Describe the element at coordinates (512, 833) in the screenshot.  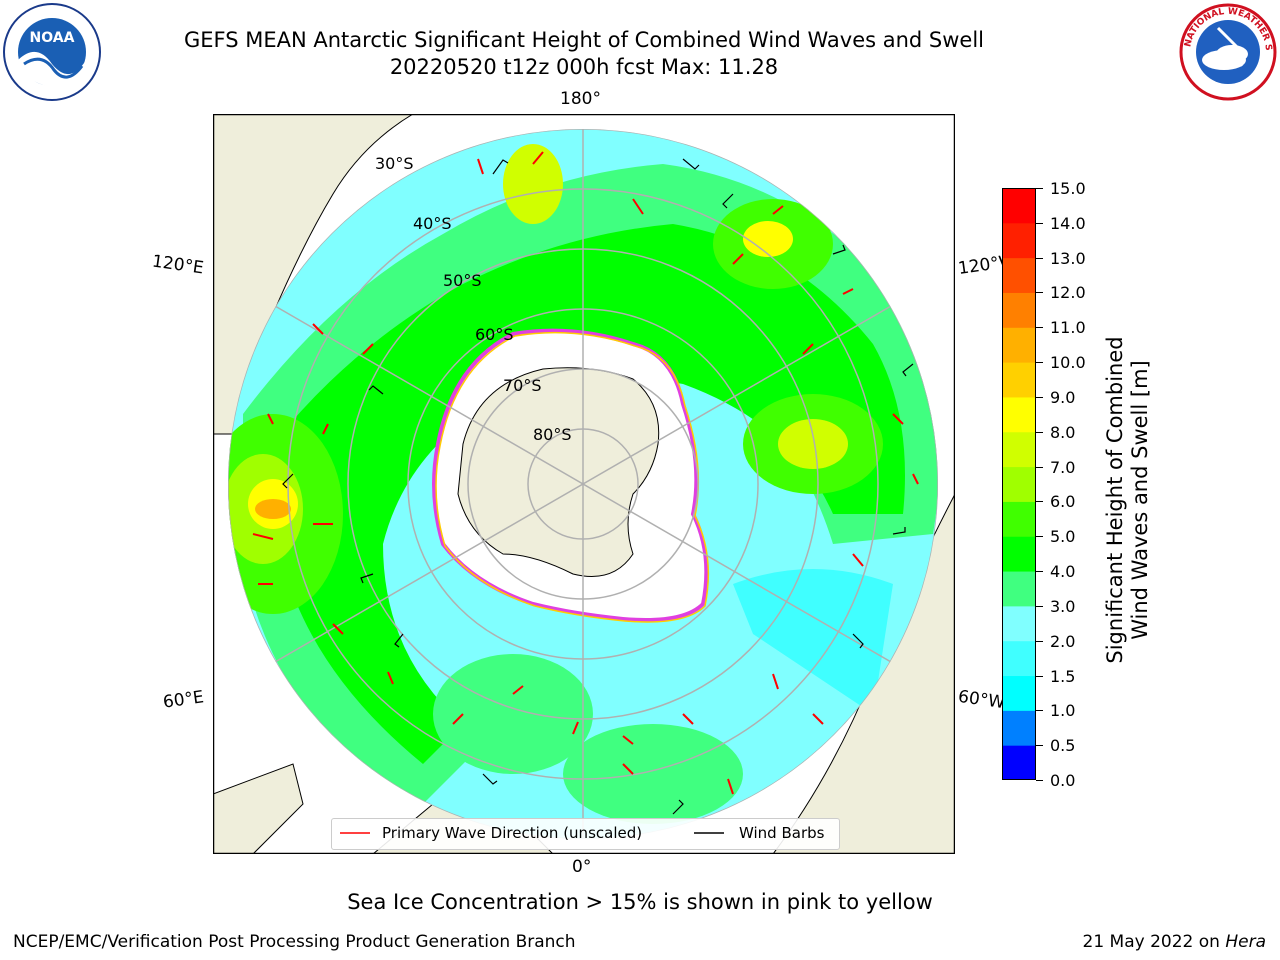
I see `legend-wave-label: Primary Wave Direction (unscaled)` at that location.